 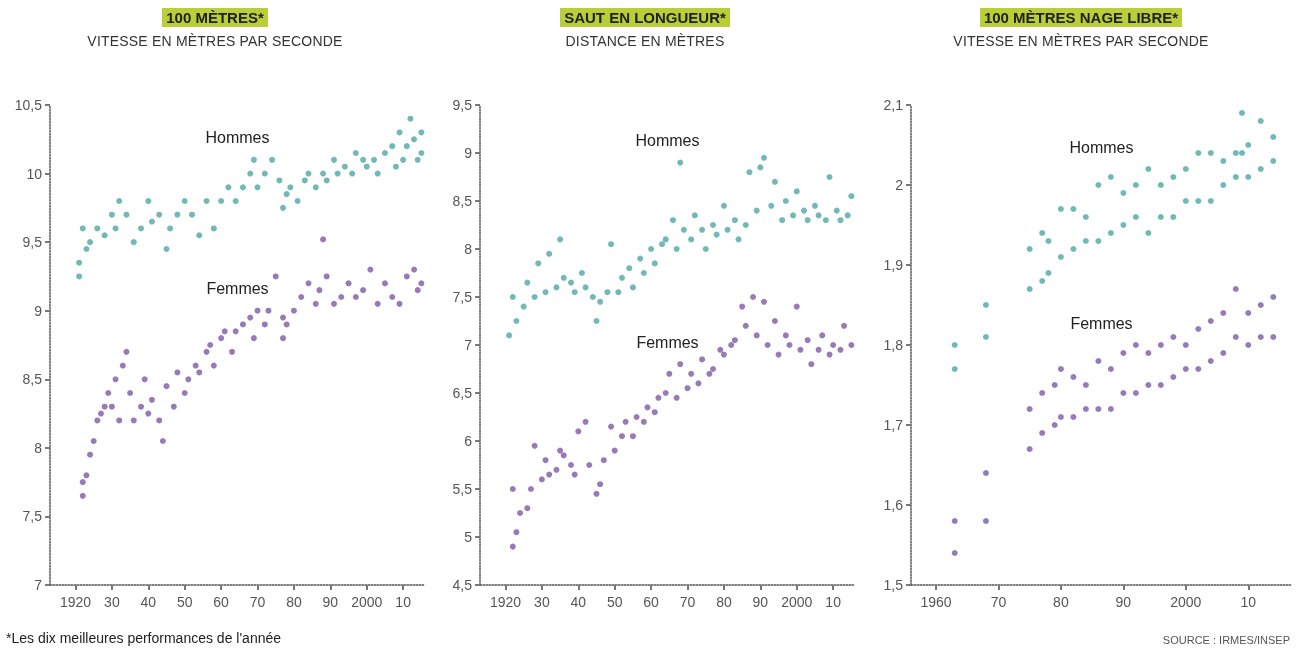 I want to click on x-tick-label: 40, so click(x=578, y=602).